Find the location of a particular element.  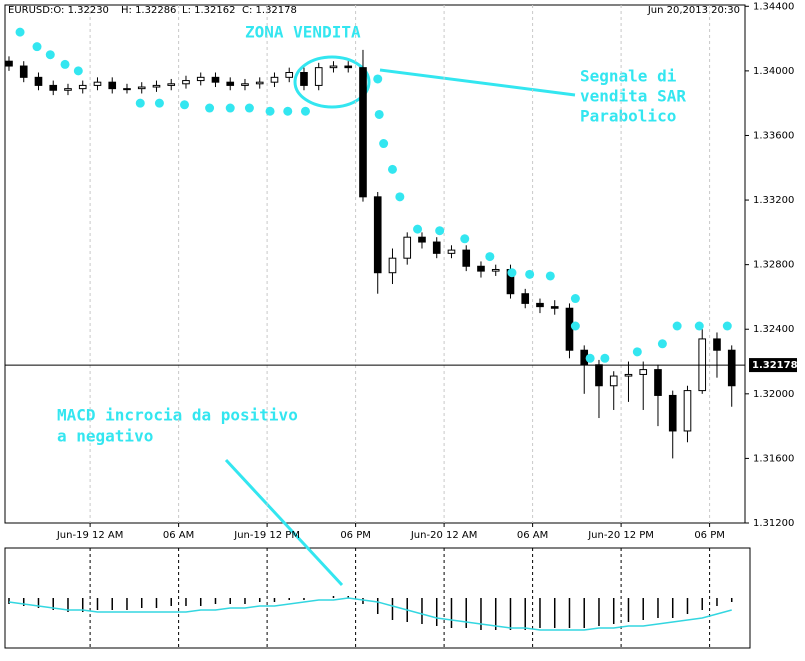

macd-frame is located at coordinates (377, 598).